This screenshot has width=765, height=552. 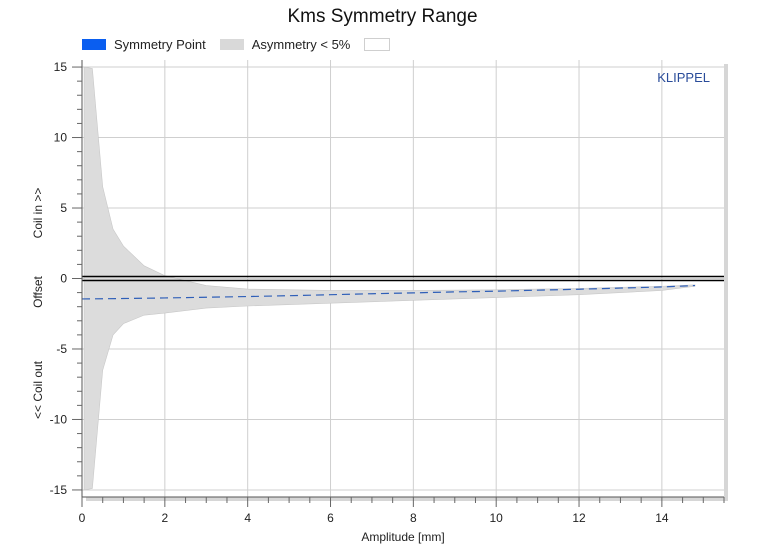 I want to click on y-tick-label: 5, so click(x=63, y=208).